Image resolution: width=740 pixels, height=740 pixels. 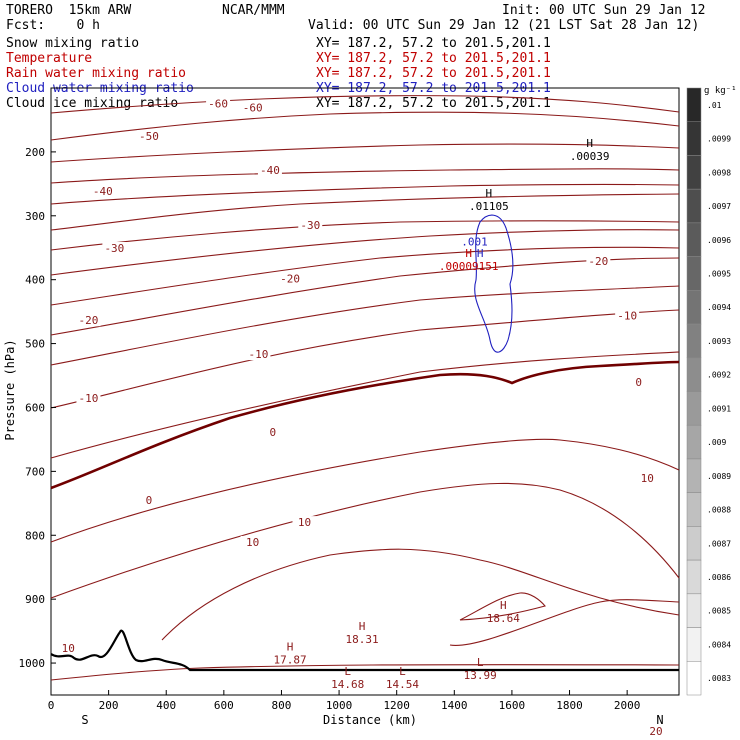 I want to click on colorbar-tick-label: .0089, so click(x=719, y=476).